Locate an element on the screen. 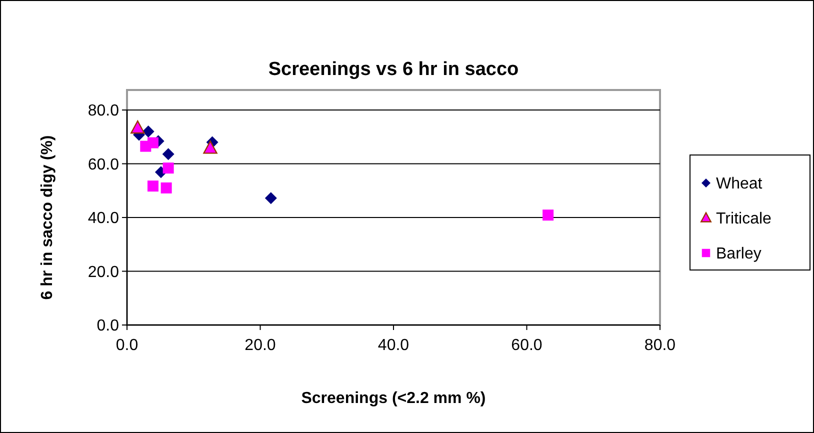  y-tick-label: 40.0 is located at coordinates (104, 219).